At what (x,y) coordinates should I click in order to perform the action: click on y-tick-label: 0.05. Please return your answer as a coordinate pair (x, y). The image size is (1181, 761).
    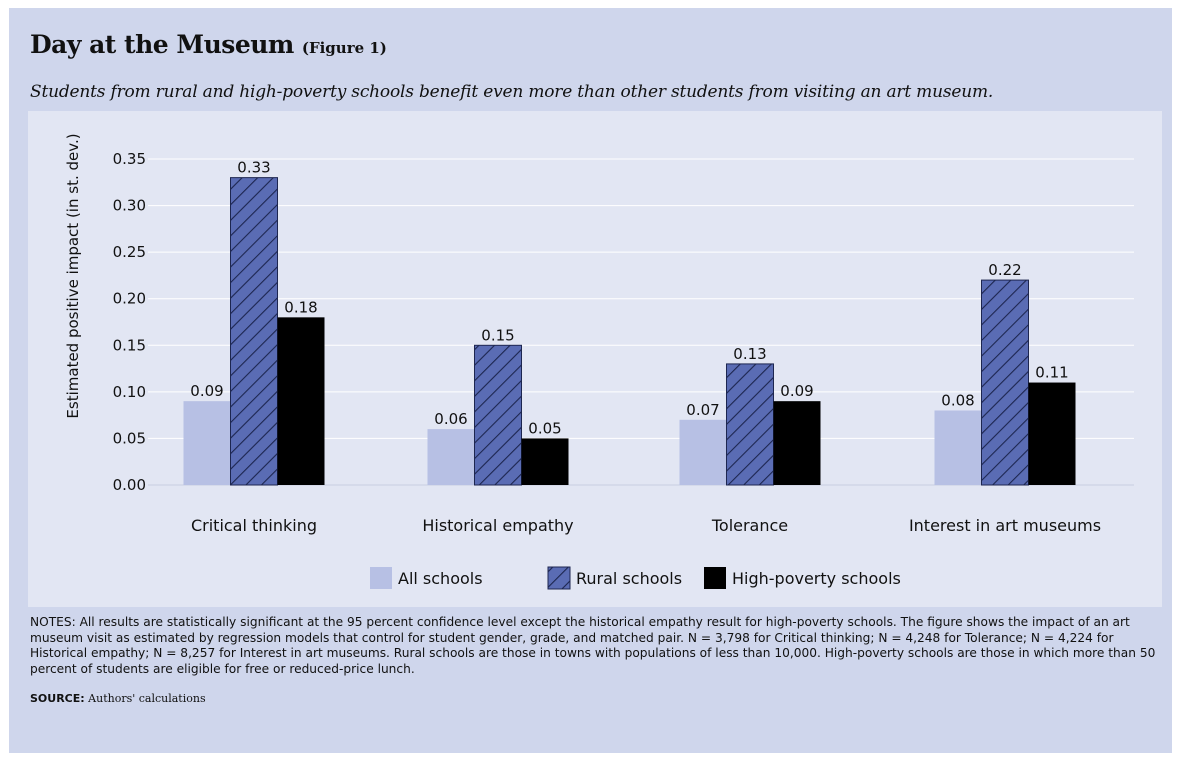
    Looking at the image, I should click on (129, 438).